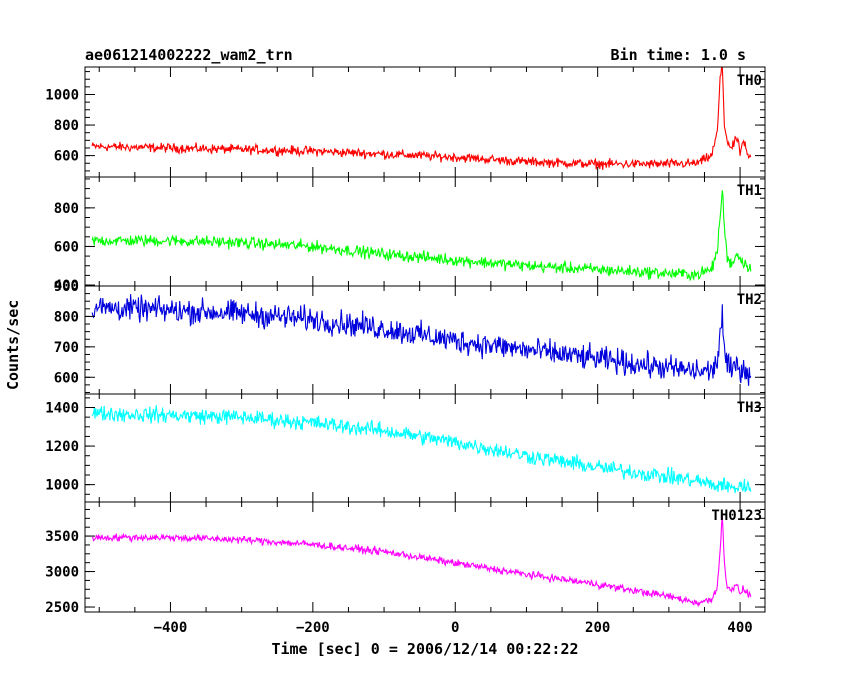  What do you see at coordinates (749, 81) in the screenshot?
I see `series-label-th0: TH0` at bounding box center [749, 81].